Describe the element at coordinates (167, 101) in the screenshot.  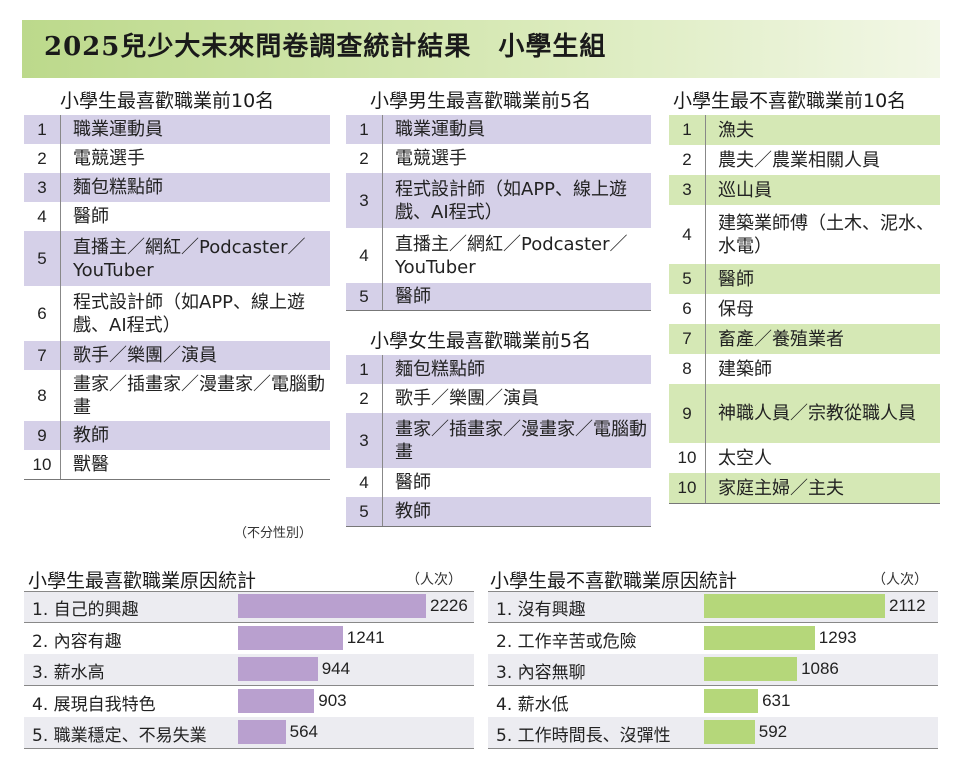
I see `top10-title: 小學生最喜歡職業前10名` at that location.